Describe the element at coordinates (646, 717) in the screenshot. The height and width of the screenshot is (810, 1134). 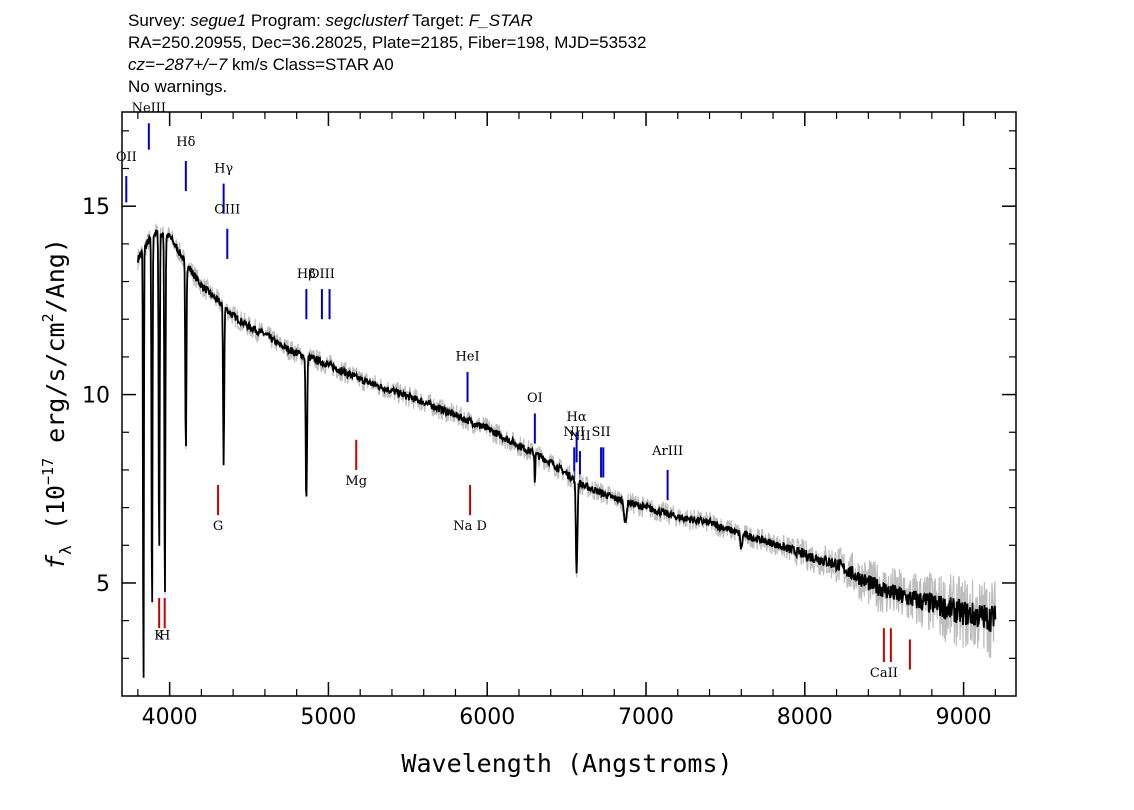
I see `x-tick-label: 7000` at that location.